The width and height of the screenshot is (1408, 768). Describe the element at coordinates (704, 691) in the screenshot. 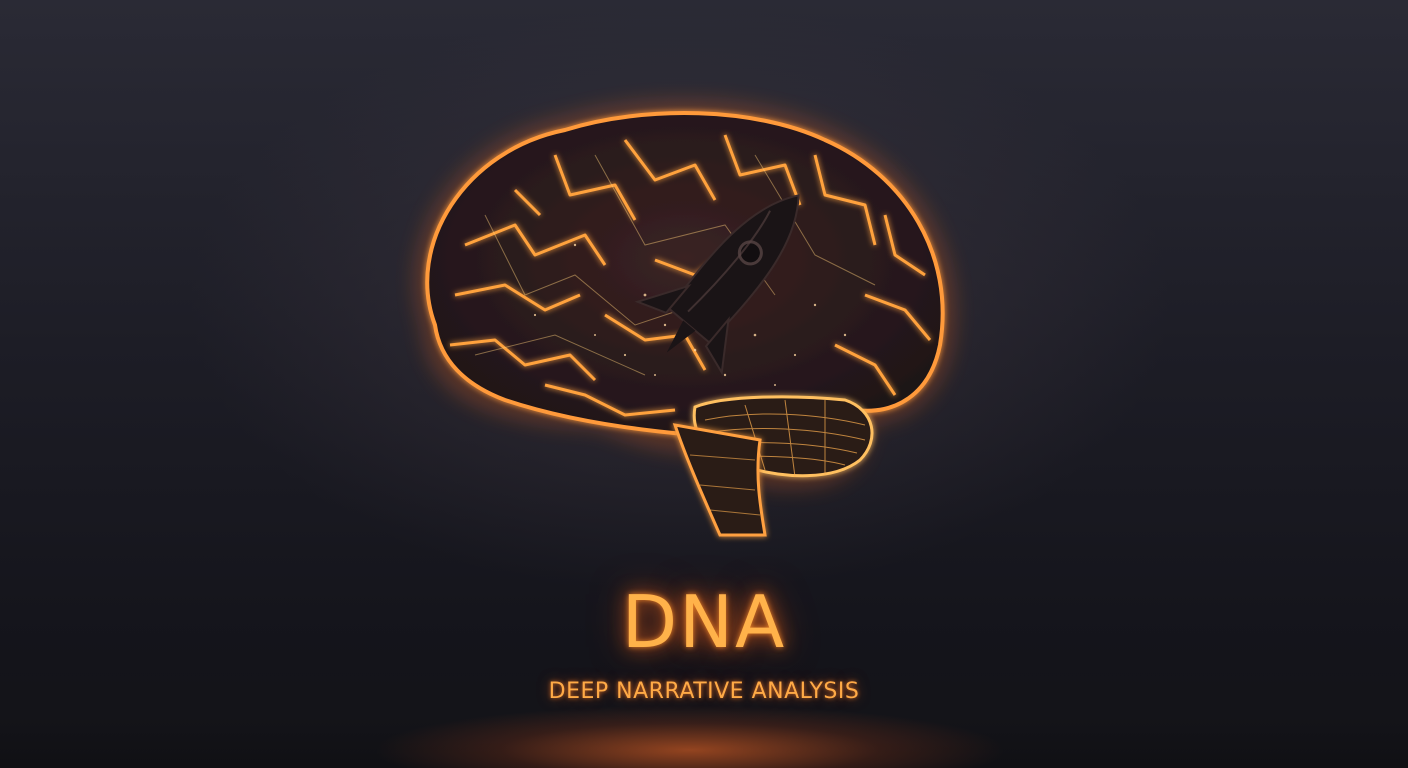

I see `brand-subtitle: DEEP NARRATIVE ANALYSIS` at that location.